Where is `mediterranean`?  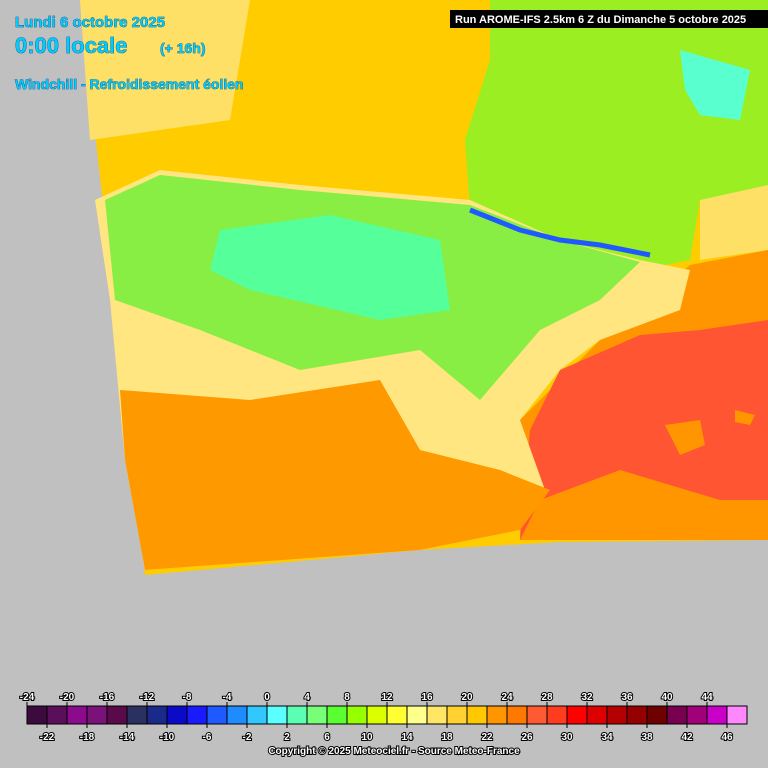
mediterranean is located at coordinates (644, 430).